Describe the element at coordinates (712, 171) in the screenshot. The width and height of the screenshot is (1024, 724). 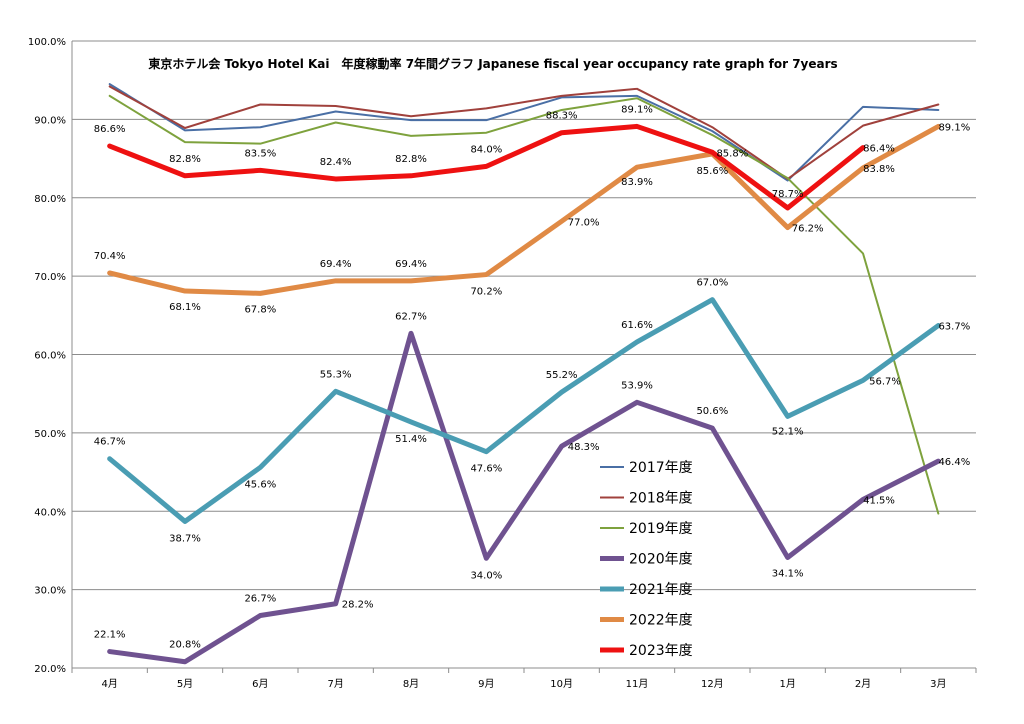
I see `data-label: 85.6%` at that location.